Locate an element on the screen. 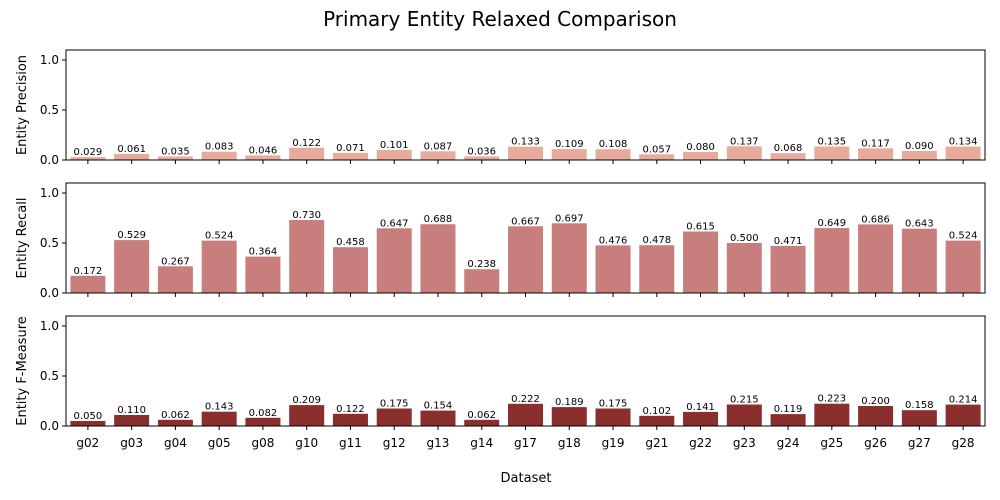 The image size is (1000, 500). x-tick-label: g19 is located at coordinates (613, 443).